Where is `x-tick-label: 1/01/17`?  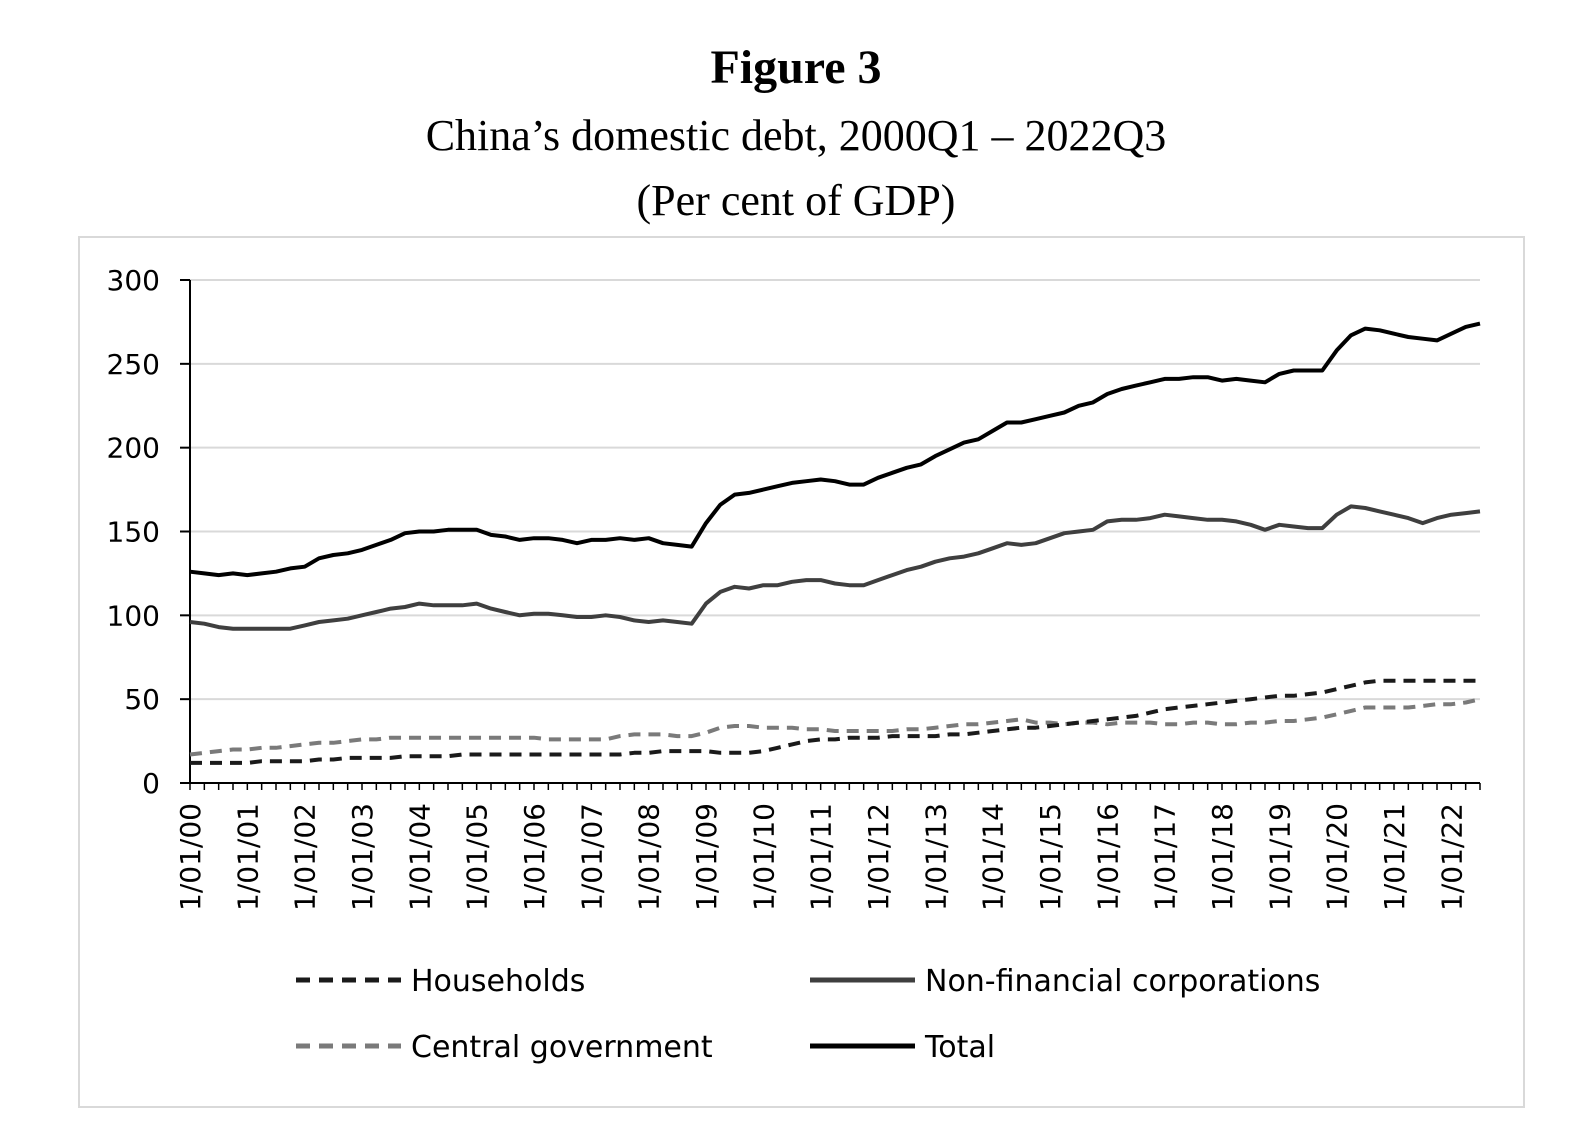 x-tick-label: 1/01/17 is located at coordinates (1165, 857).